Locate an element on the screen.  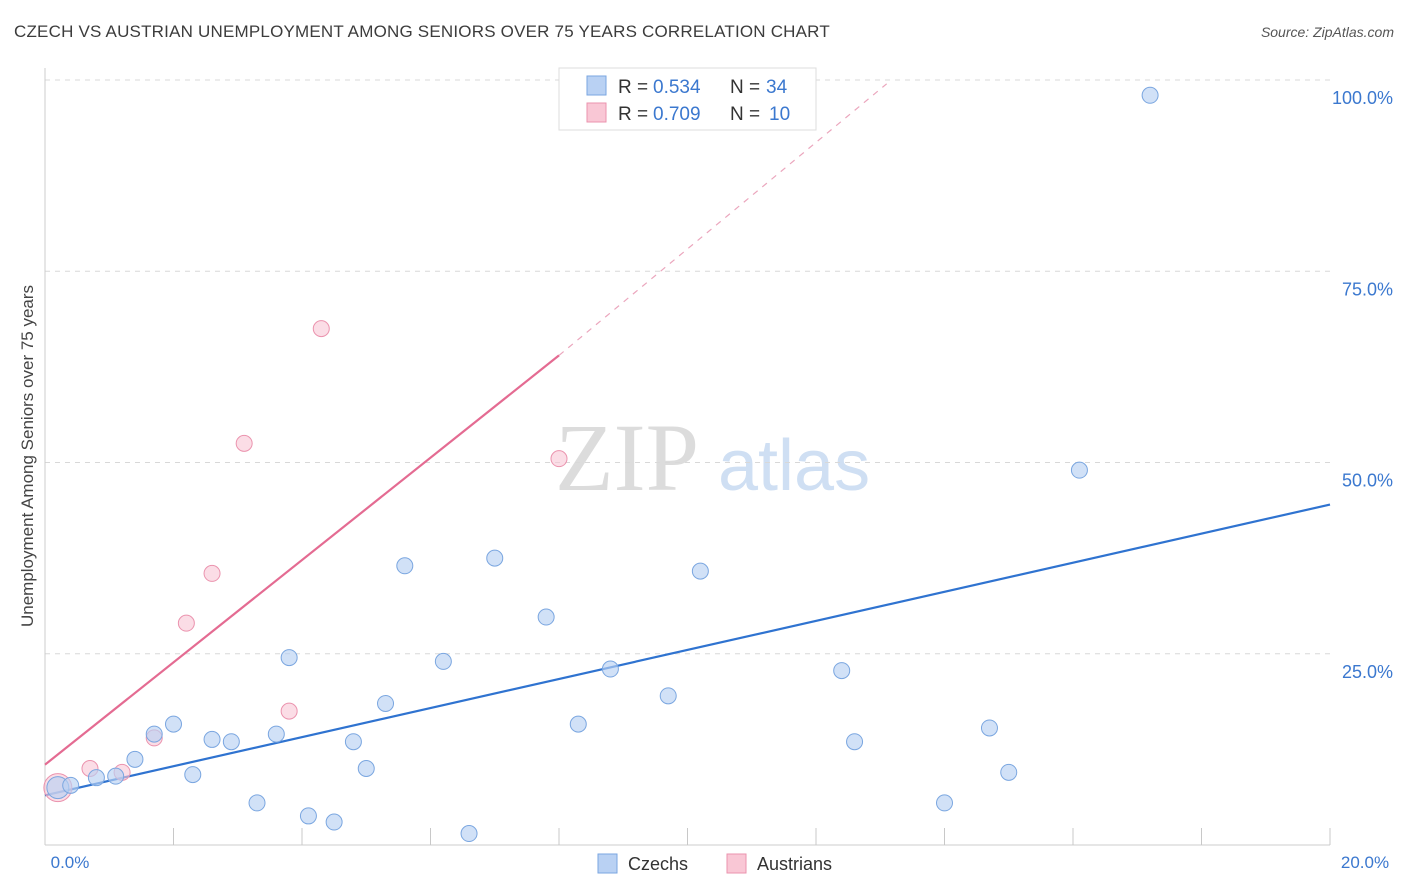
legend-bottom-swatch-czechs is located at coordinates (607, 863).